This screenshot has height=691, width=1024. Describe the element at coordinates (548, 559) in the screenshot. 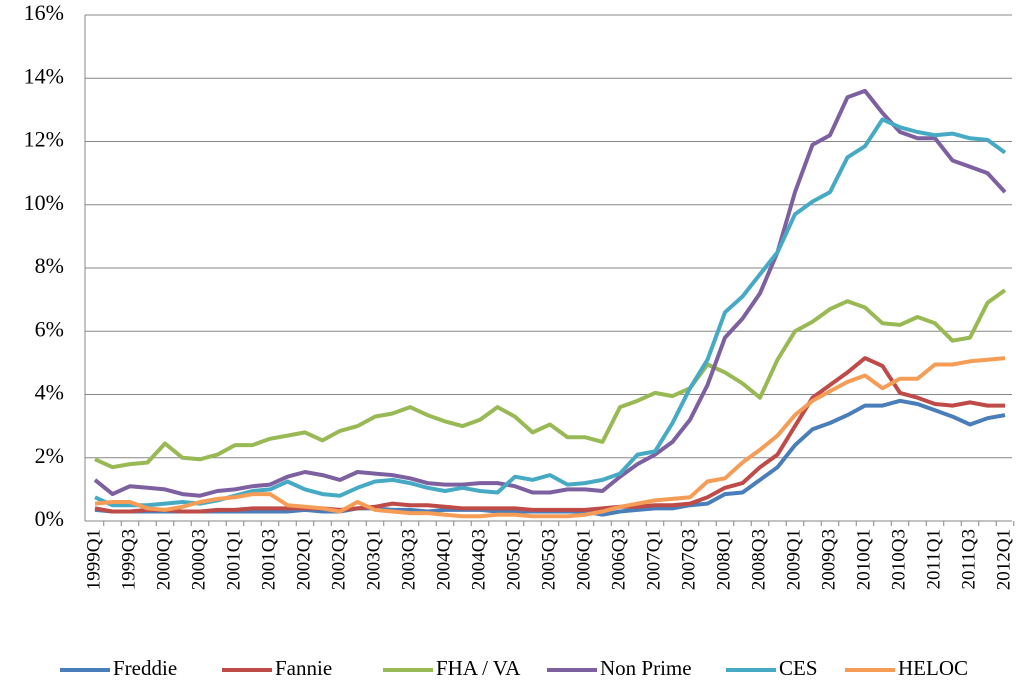

I see `x-tick-label: 2005Q3` at that location.